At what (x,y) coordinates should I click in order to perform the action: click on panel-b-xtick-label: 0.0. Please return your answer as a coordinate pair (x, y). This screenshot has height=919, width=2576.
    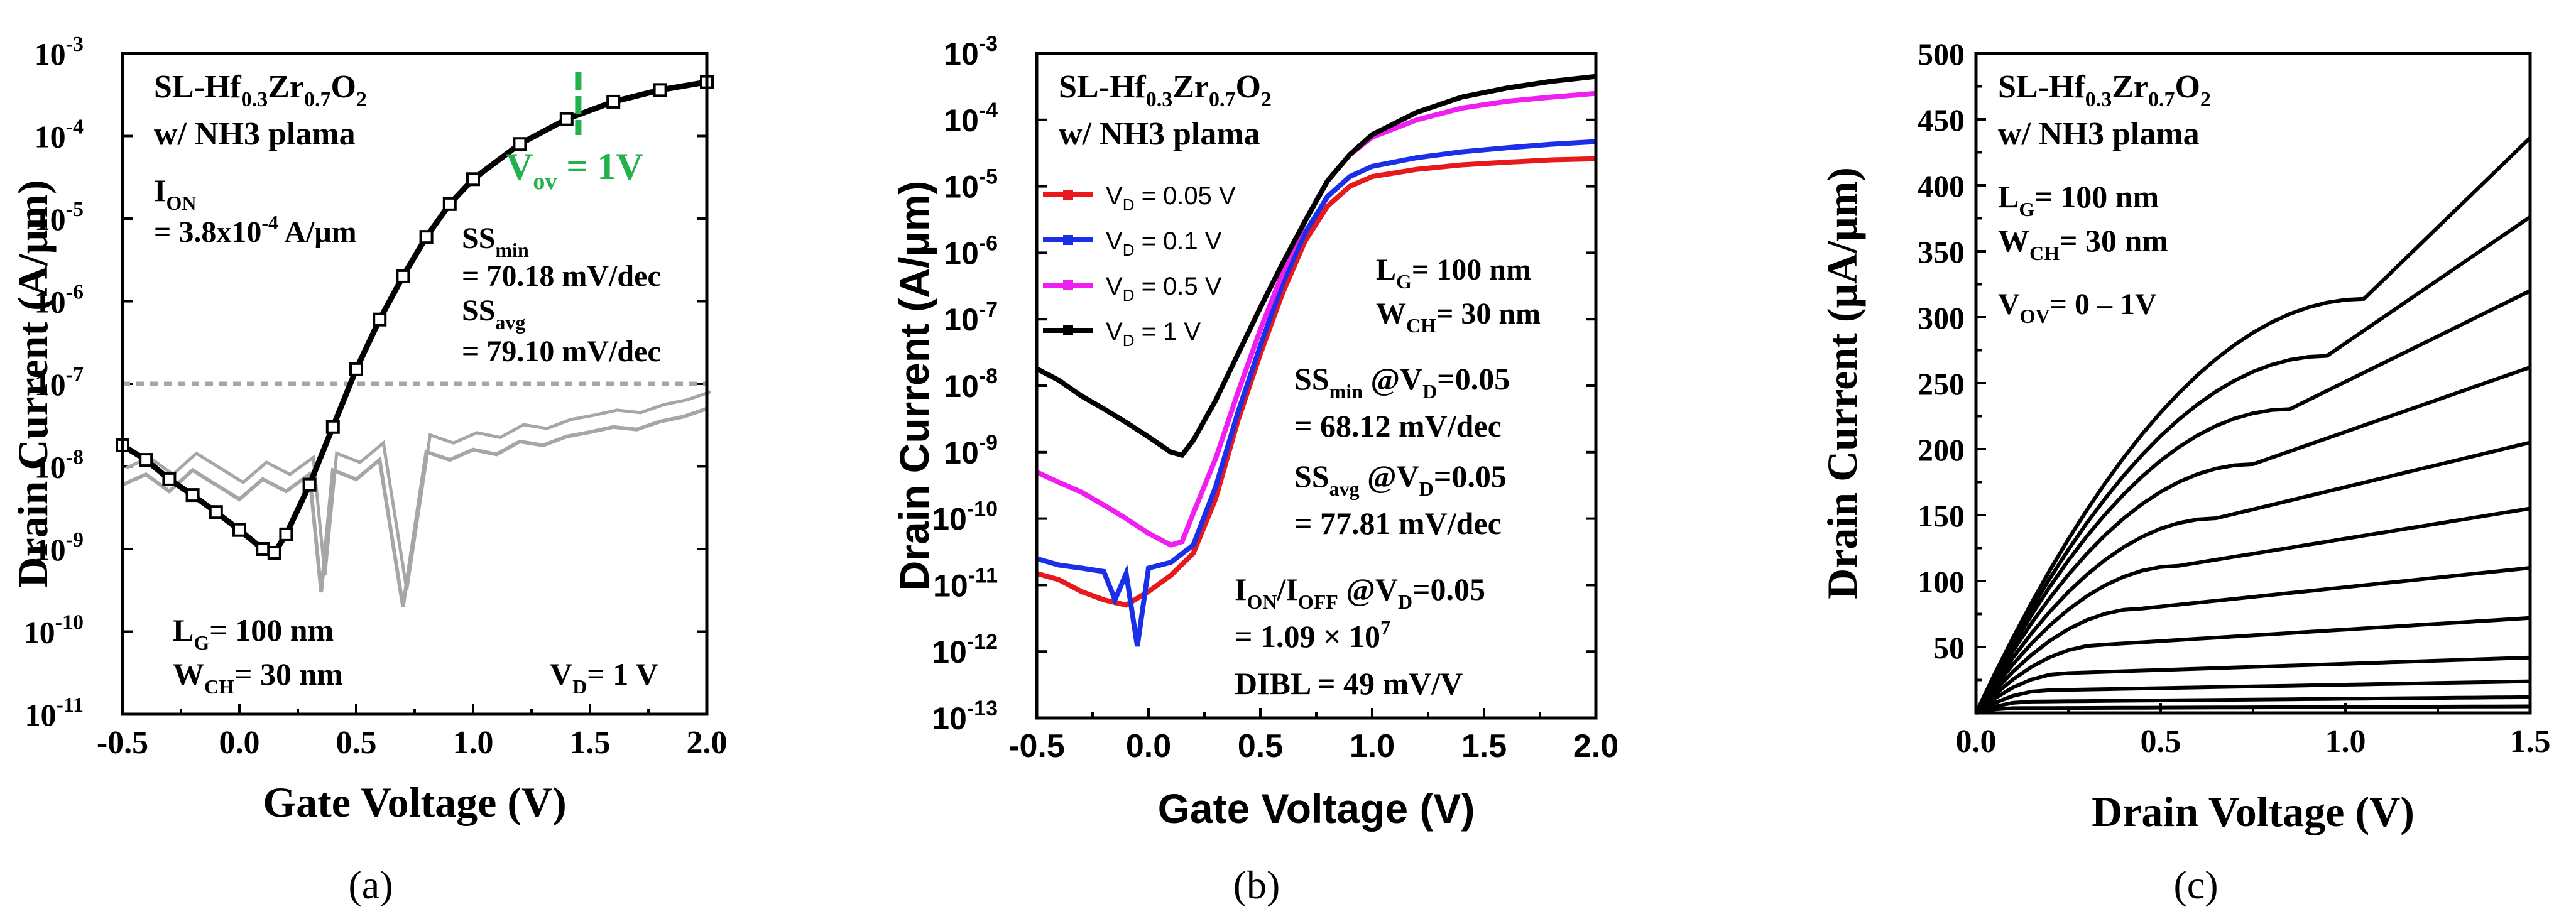
    Looking at the image, I should click on (1148, 746).